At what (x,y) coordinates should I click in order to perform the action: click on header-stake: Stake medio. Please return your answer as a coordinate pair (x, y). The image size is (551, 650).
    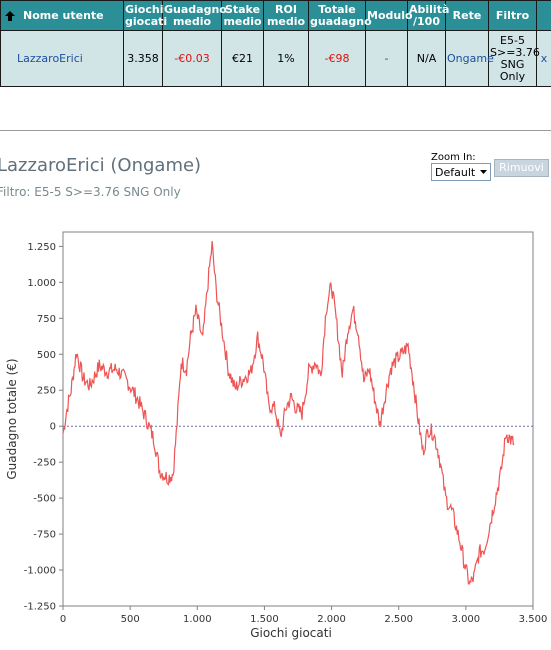
    Looking at the image, I should click on (242, 15).